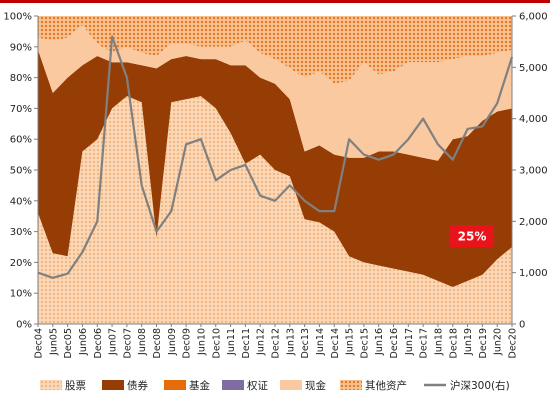 The image size is (550, 405). What do you see at coordinates (453, 343) in the screenshot?
I see `x-tick-label: Dec18` at bounding box center [453, 343].